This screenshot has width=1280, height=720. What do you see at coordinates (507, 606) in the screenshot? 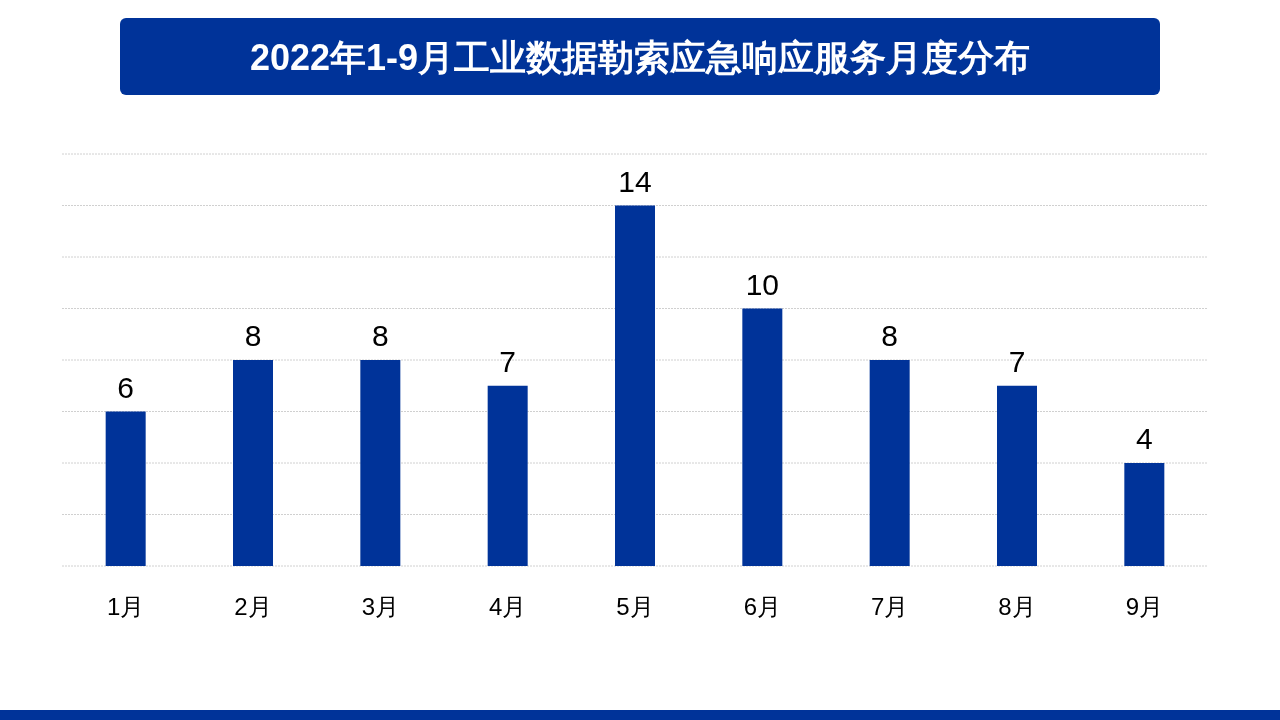
I see `x-tick-label: 4月` at bounding box center [507, 606].